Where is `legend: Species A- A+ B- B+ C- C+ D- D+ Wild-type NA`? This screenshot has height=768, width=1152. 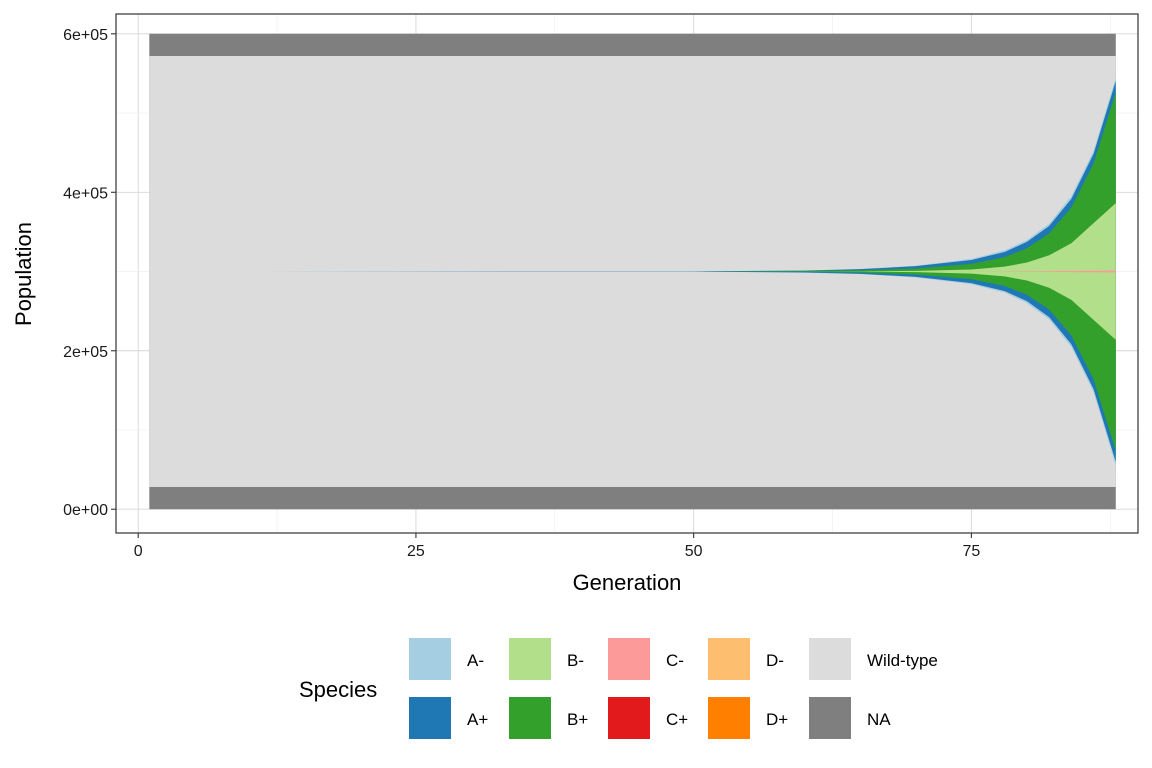 legend: Species A- A+ B- B+ C- C+ D- D+ Wild-type NA is located at coordinates (618, 688).